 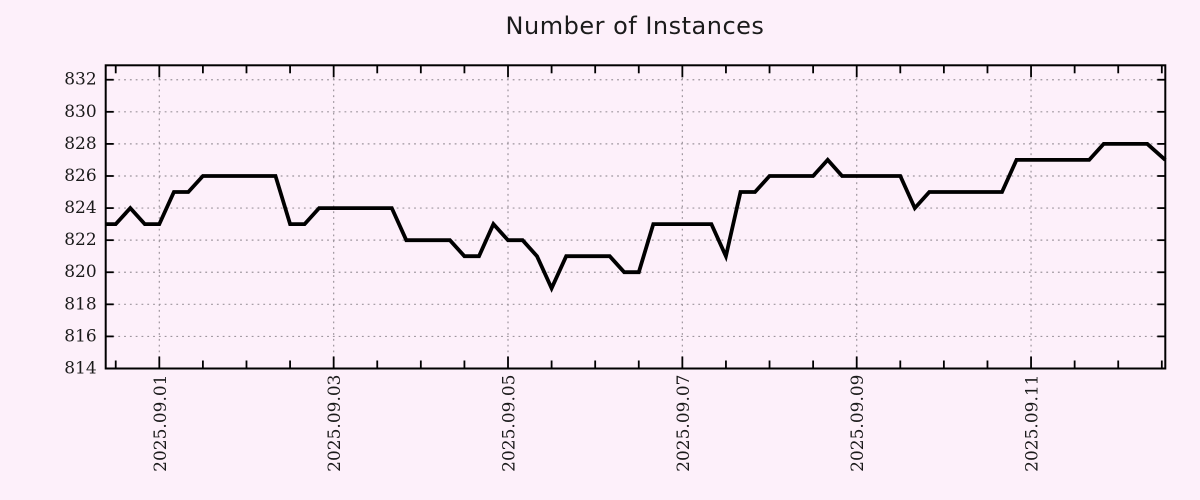 What do you see at coordinates (684, 423) in the screenshot?
I see `x-tick-label: 2025.09.07` at bounding box center [684, 423].